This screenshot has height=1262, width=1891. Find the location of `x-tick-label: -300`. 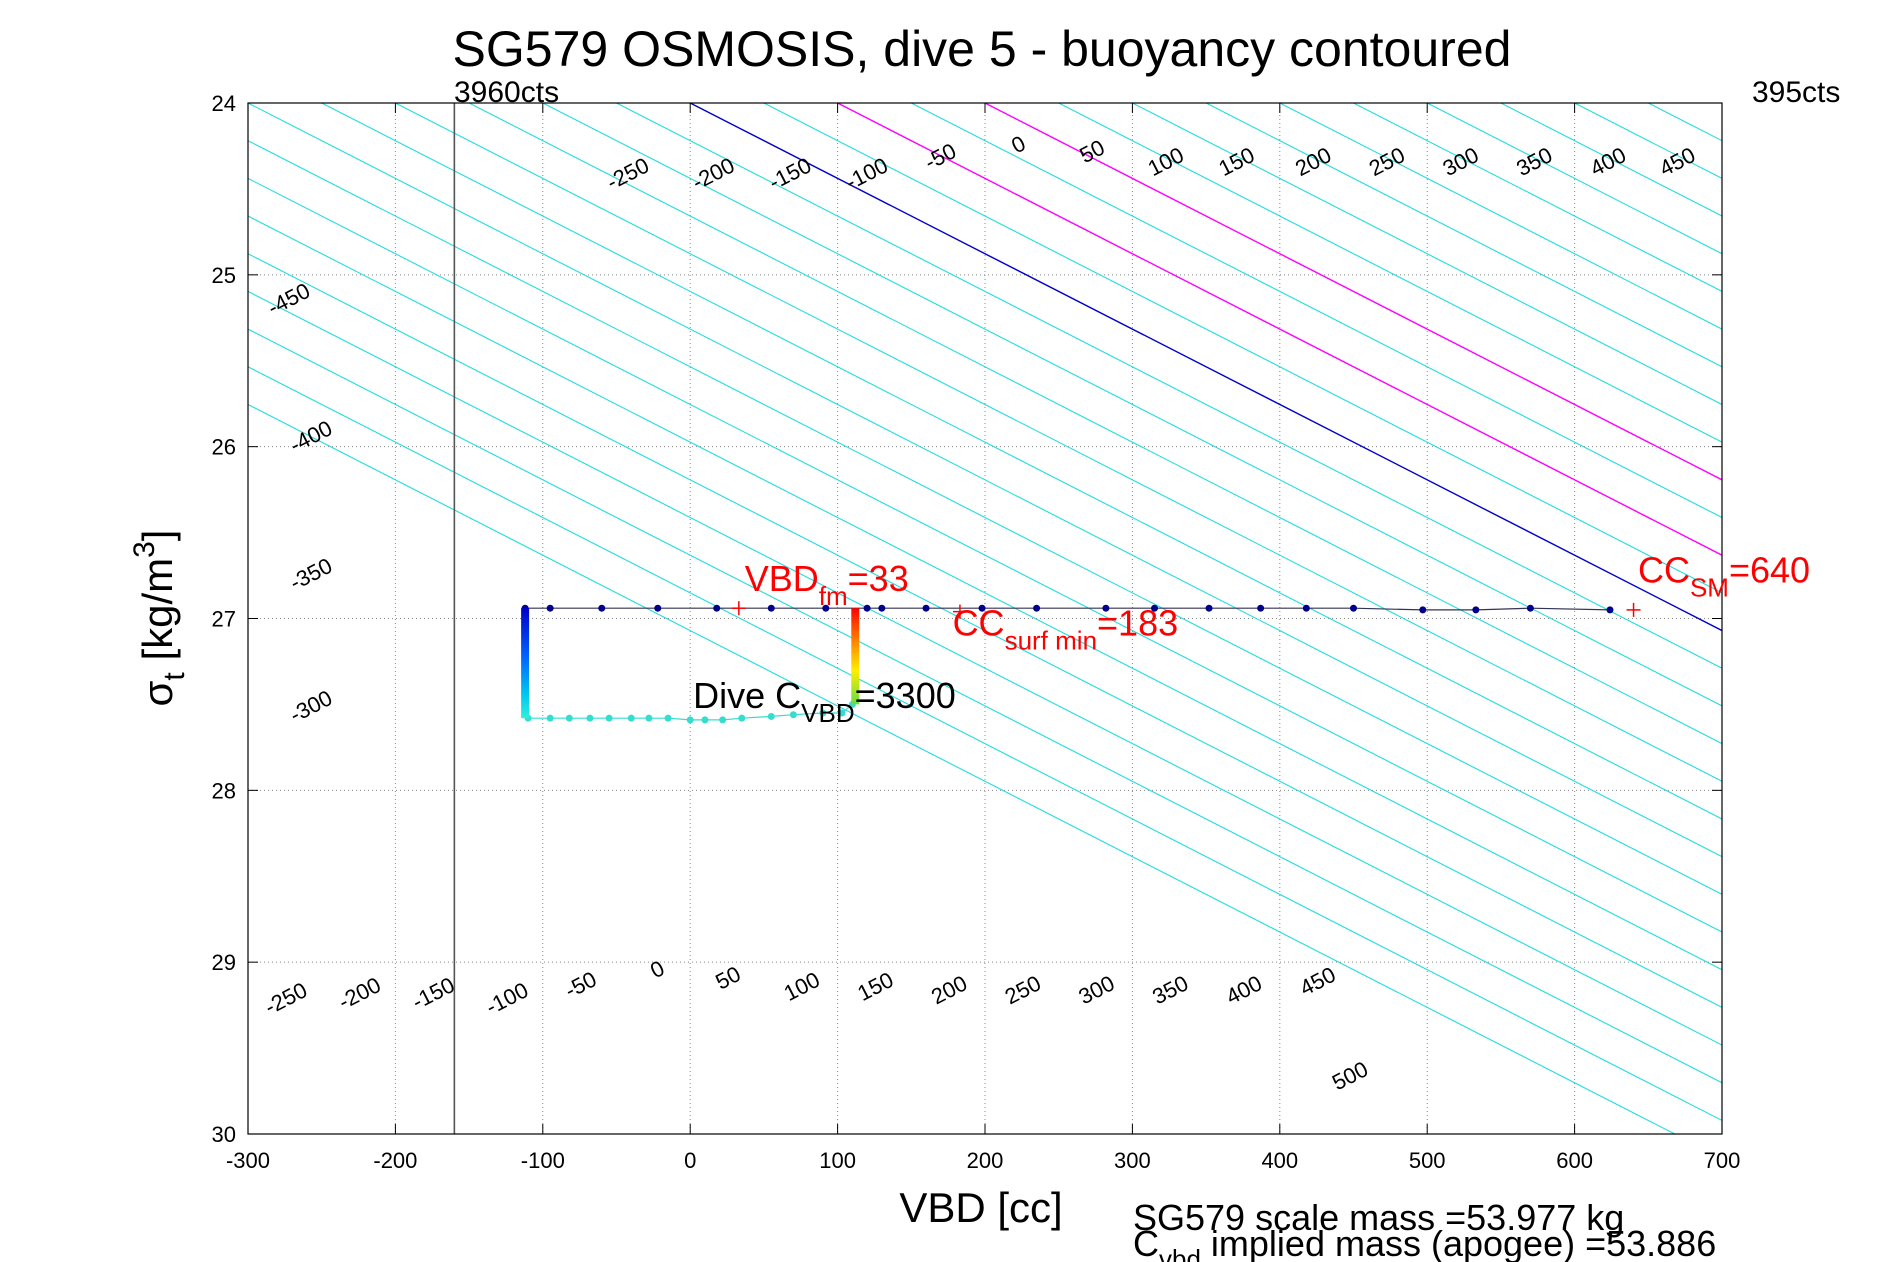

x-tick-label: -300 is located at coordinates (248, 1160).